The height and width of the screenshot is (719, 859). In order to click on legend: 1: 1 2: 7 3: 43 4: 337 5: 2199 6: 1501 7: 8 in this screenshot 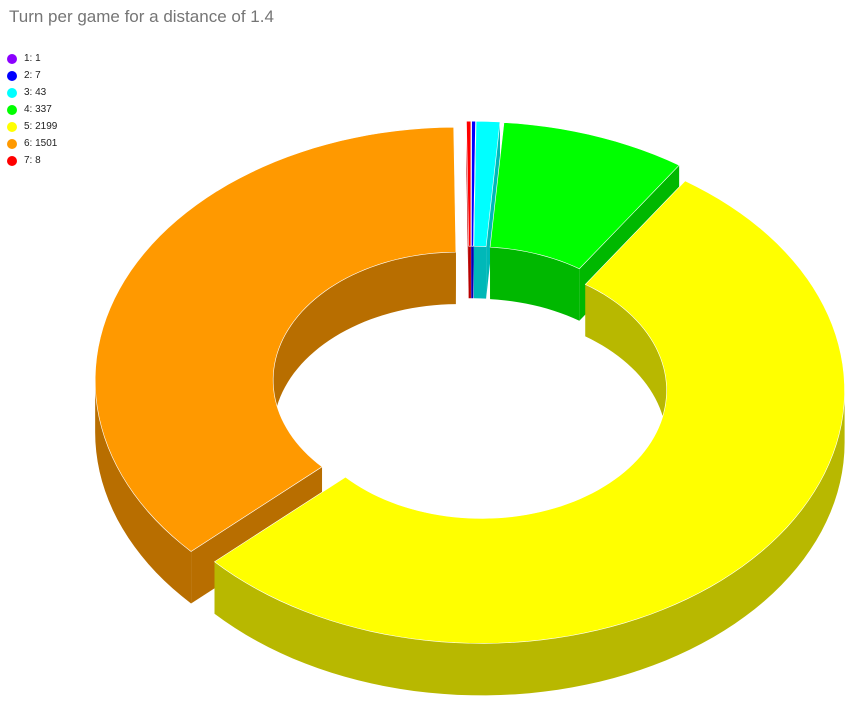, I will do `click(32, 112)`.